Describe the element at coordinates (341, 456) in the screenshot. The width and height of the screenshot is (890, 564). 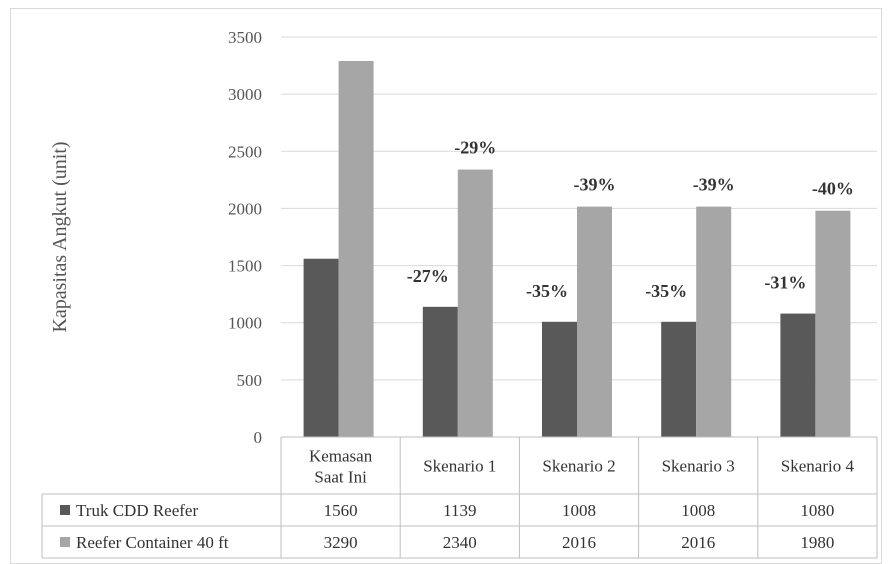
I see `category-label: Kemasan` at that location.